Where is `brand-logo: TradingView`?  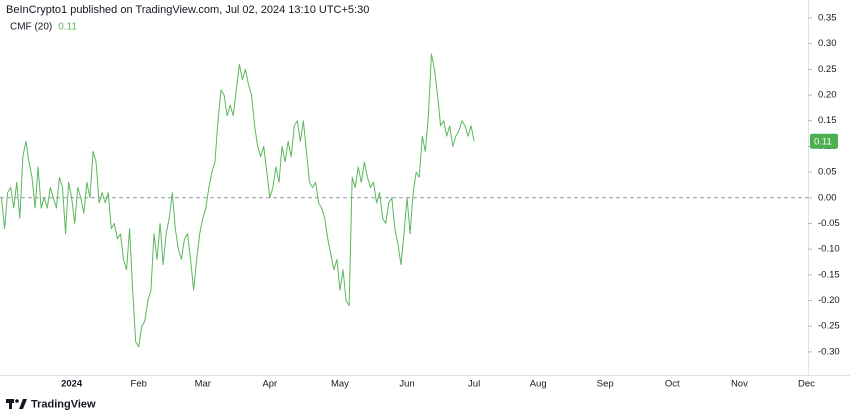 brand-logo: TradingView is located at coordinates (51, 404).